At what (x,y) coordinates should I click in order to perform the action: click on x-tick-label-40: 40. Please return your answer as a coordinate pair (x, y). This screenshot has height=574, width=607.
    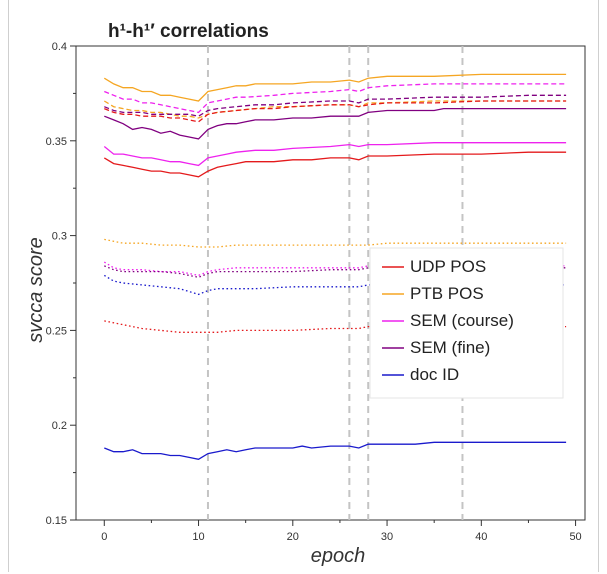
    Looking at the image, I should click on (481, 537).